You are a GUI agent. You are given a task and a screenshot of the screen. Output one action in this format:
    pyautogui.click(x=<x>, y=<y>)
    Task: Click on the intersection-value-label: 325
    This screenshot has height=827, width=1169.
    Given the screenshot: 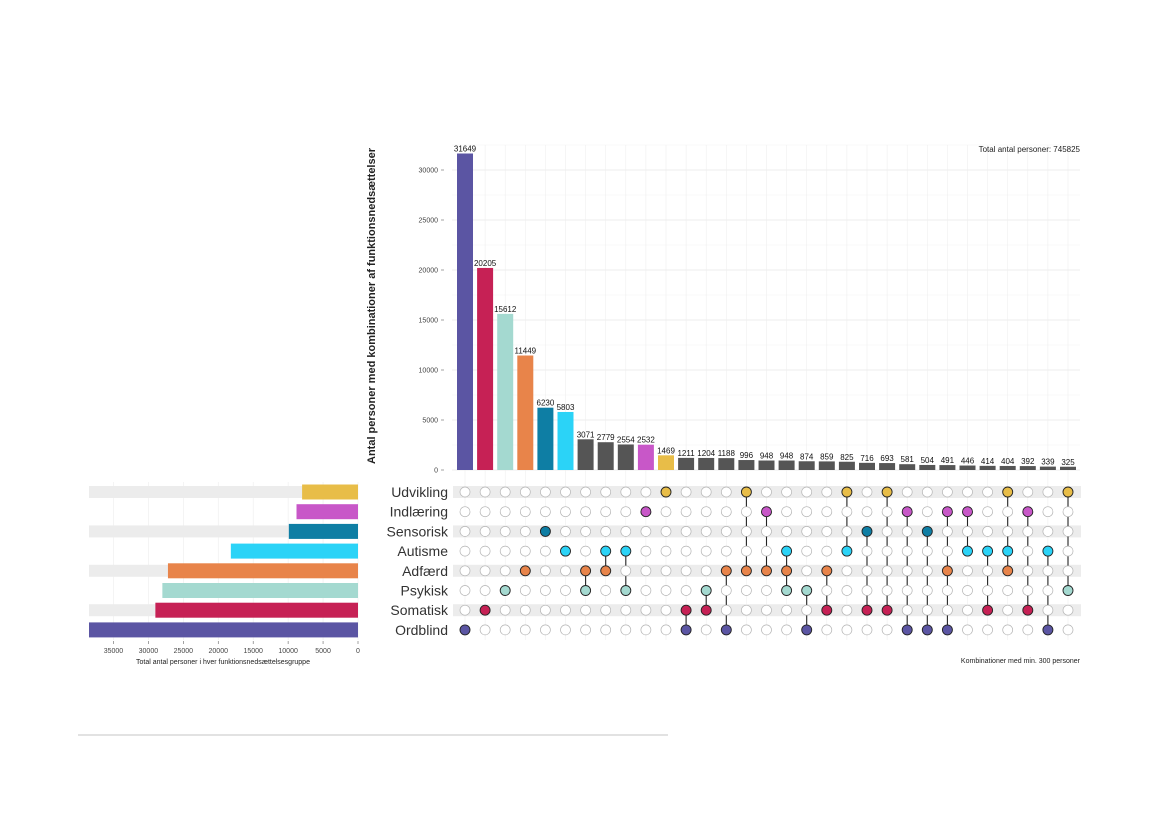 What is the action you would take?
    pyautogui.click(x=1068, y=462)
    